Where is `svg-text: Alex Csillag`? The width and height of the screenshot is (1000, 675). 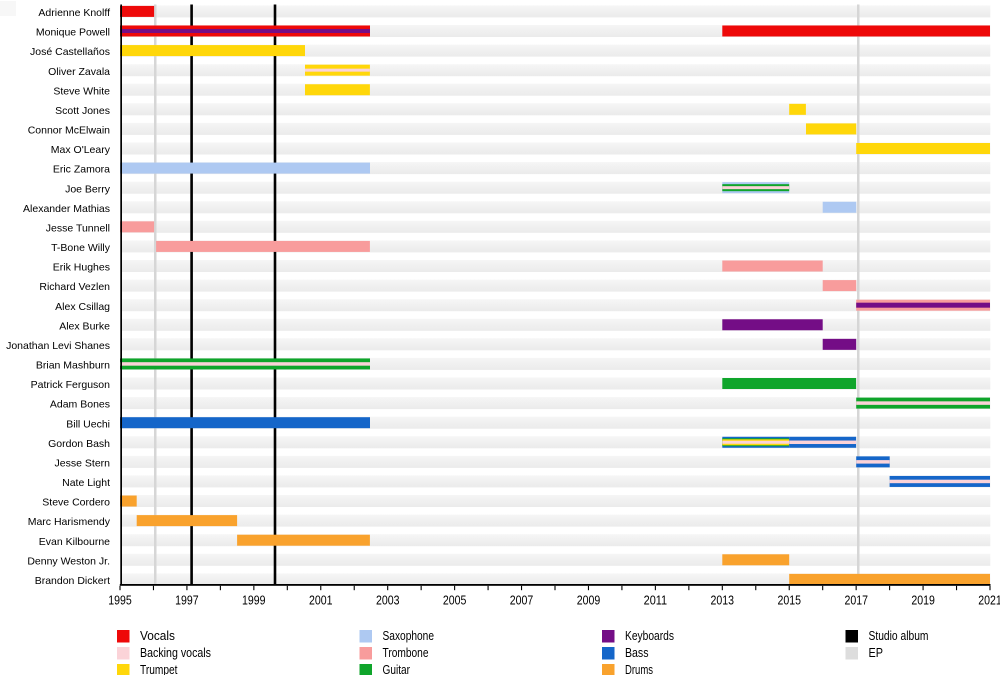
svg-text: Alex Csillag is located at coordinates (82, 307).